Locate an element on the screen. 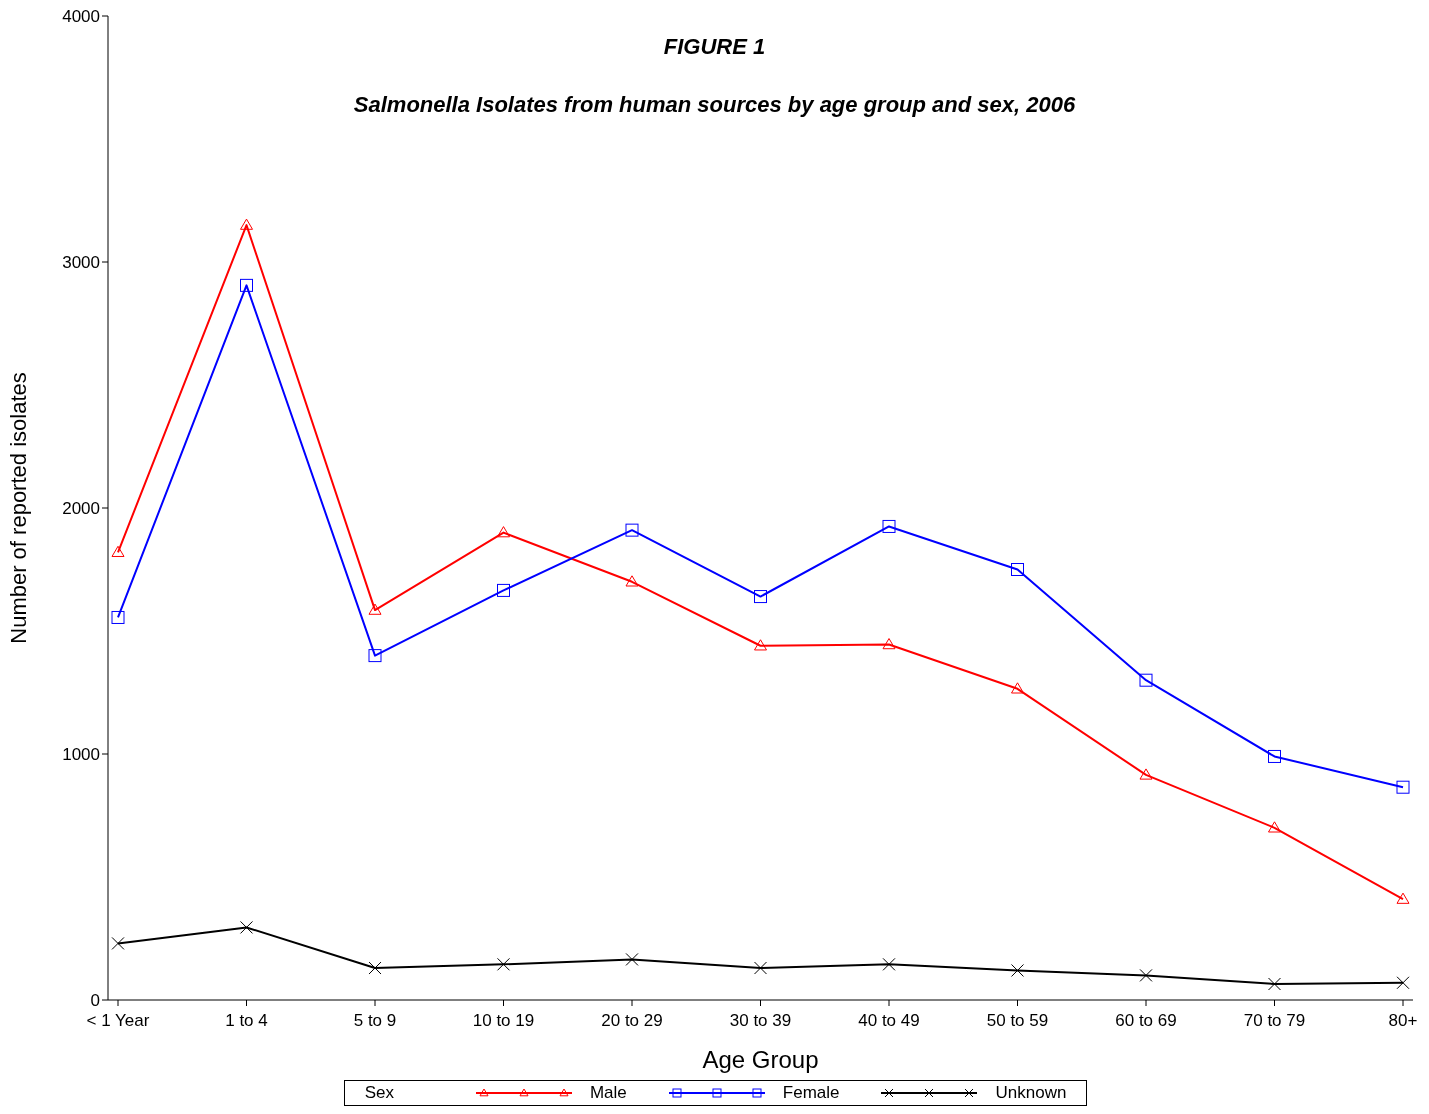  x-tick-label: 60 to 69 is located at coordinates (1146, 1021).